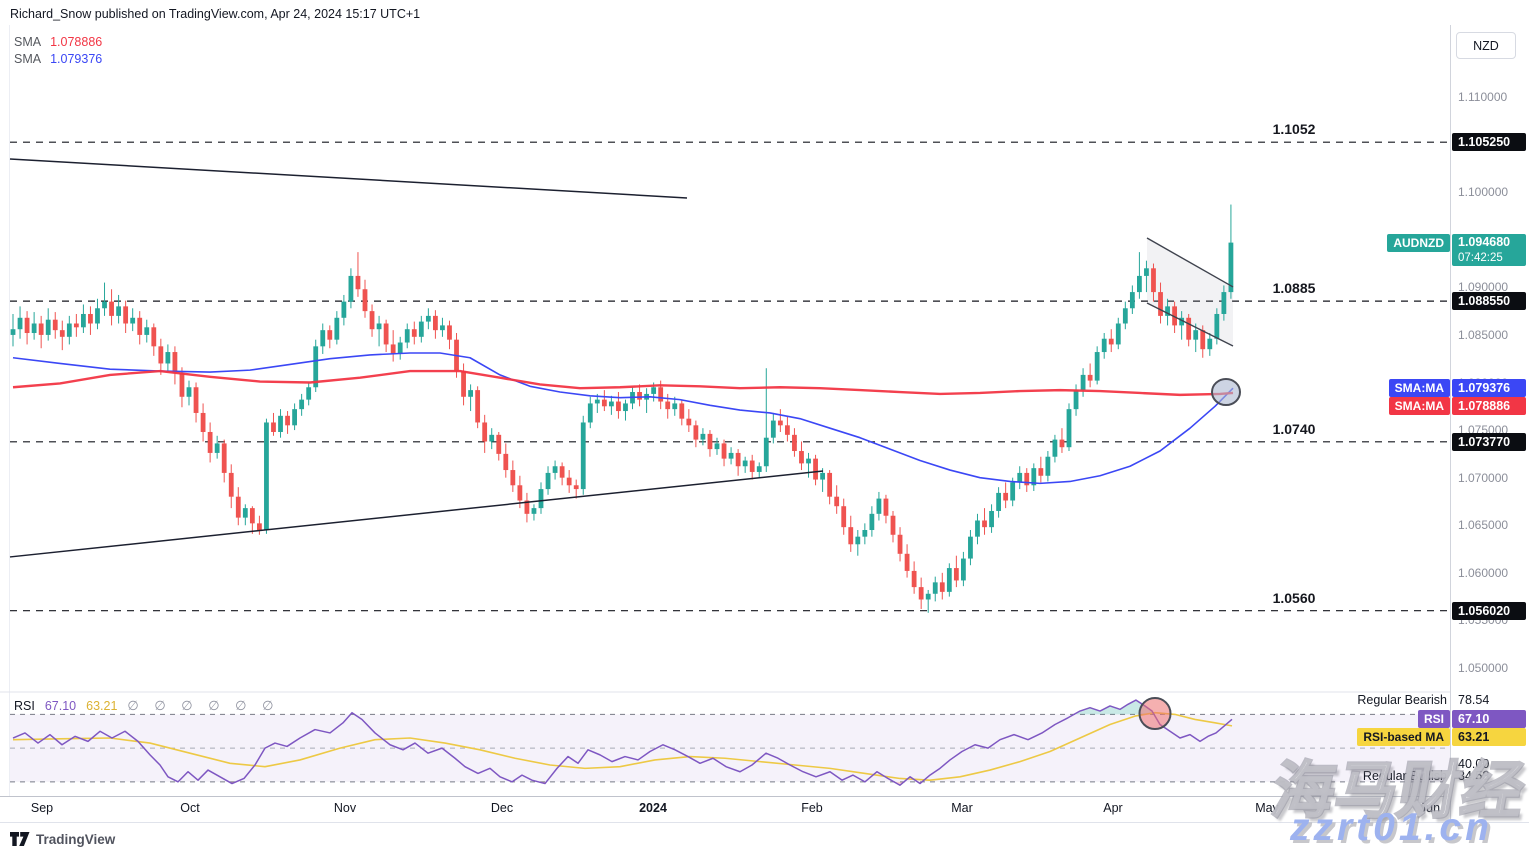 This screenshot has height=857, width=1529. I want to click on rsi-value-badge: 67.10, so click(1489, 719).